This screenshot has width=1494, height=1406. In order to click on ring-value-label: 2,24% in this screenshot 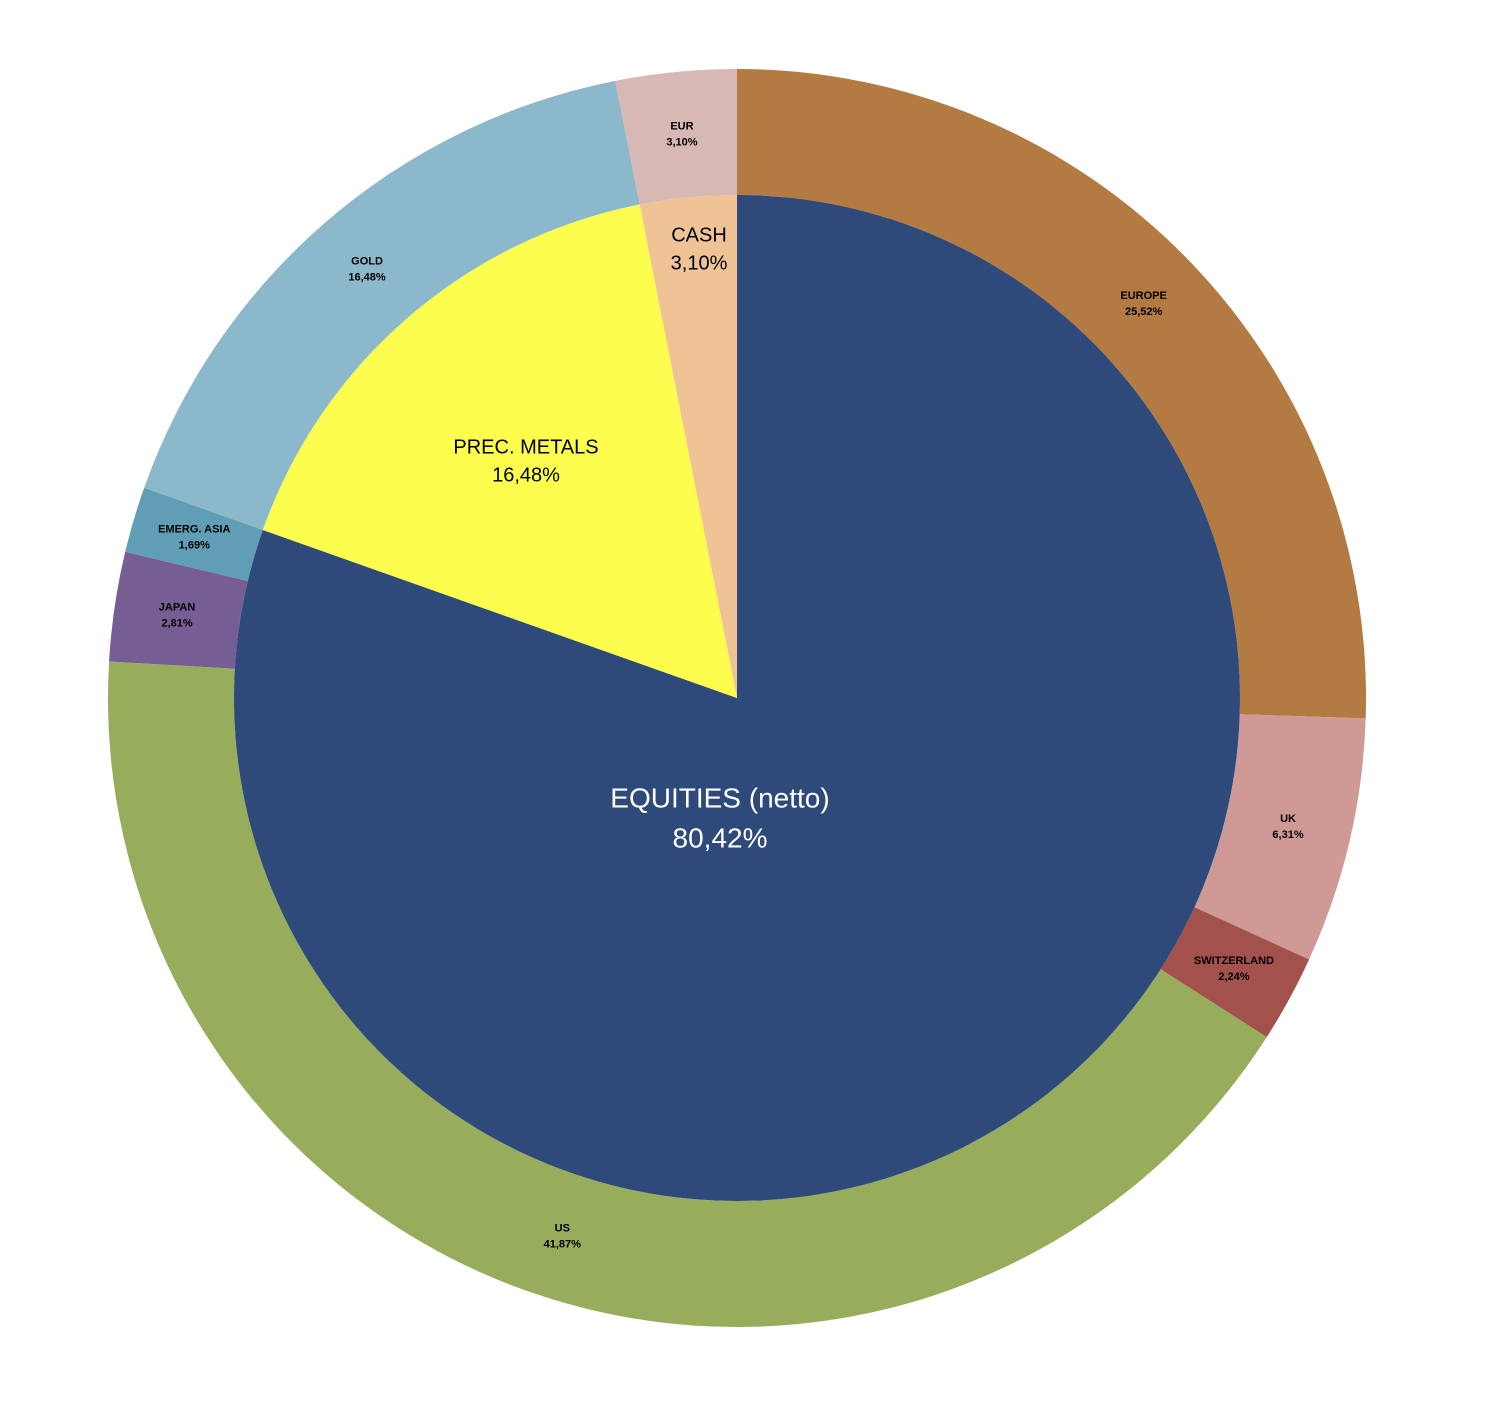, I will do `click(1233, 977)`.